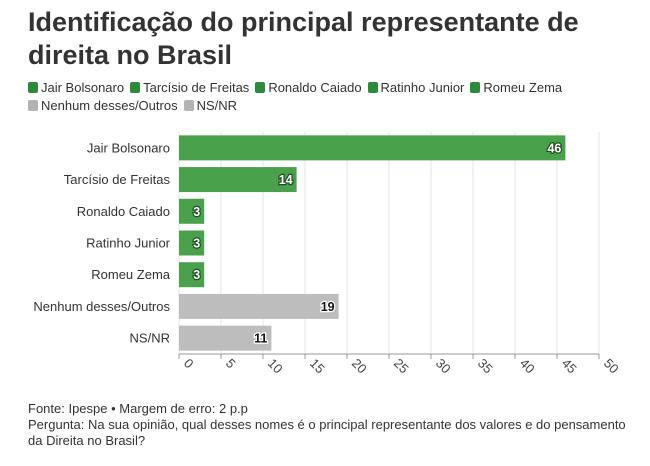 The height and width of the screenshot is (466, 650). What do you see at coordinates (101, 306) in the screenshot?
I see `category-label: Nenhum desses/Outros` at bounding box center [101, 306].